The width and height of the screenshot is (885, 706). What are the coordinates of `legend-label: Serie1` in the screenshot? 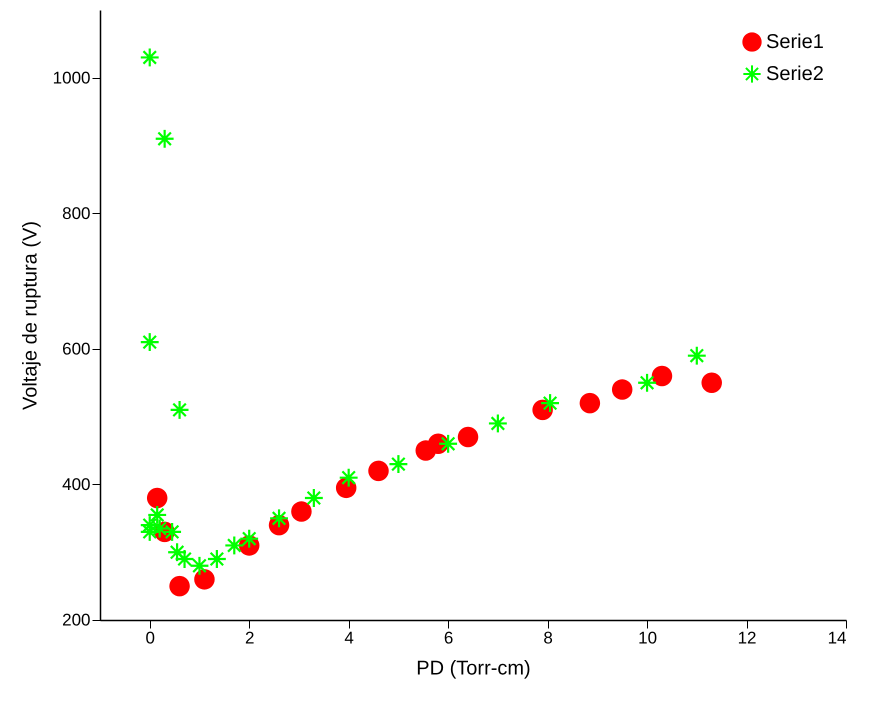 It's located at (795, 42).